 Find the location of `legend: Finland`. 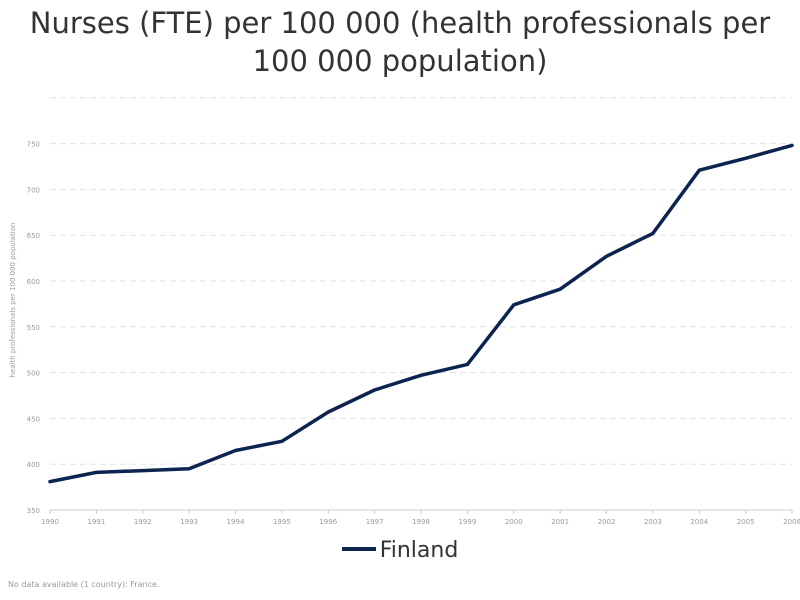

legend: Finland is located at coordinates (400, 550).